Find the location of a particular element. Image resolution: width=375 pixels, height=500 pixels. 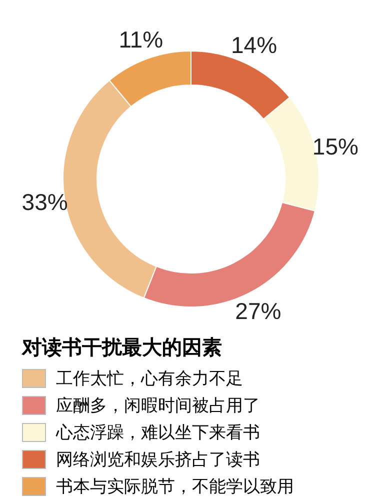

legend-label: 工作太忙，心有余力不足 is located at coordinates (149, 379).